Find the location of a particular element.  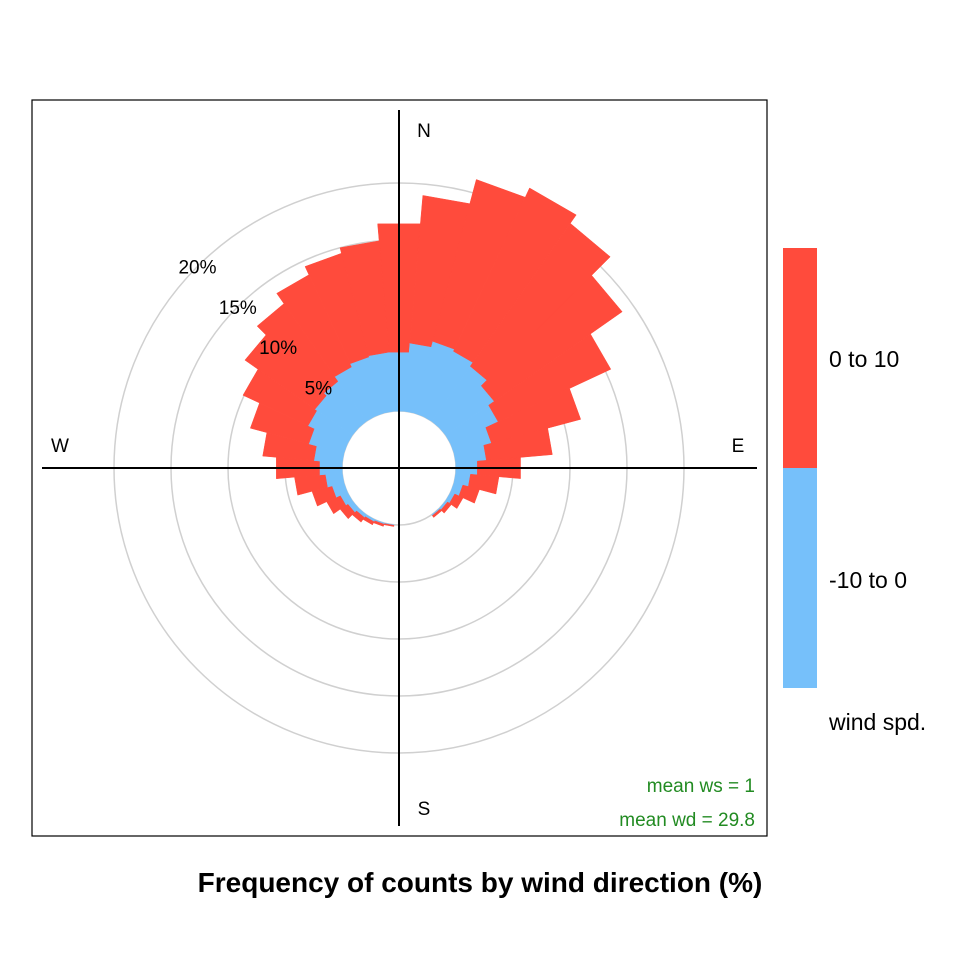

wedge-110-high is located at coordinates (469, 494).